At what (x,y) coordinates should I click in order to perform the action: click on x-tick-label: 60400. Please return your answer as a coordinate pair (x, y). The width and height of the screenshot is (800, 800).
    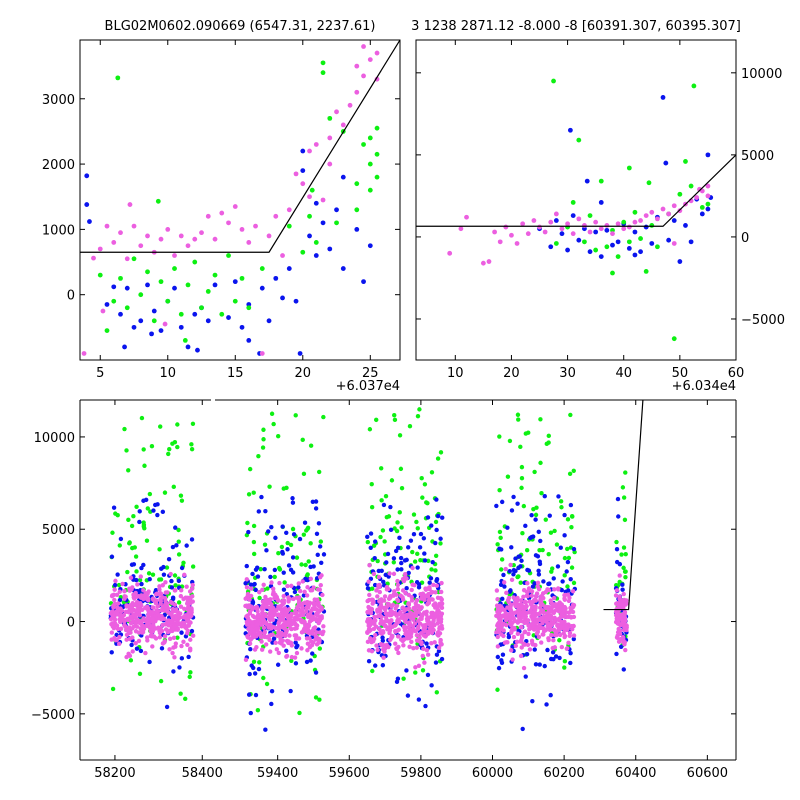
    Looking at the image, I should click on (635, 773).